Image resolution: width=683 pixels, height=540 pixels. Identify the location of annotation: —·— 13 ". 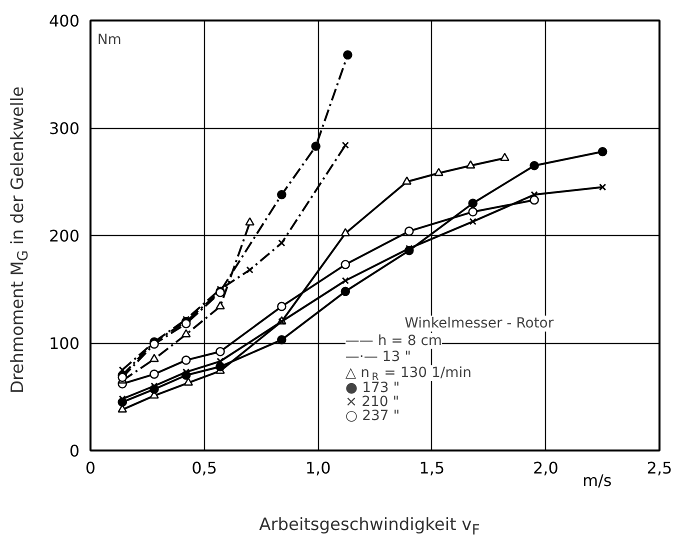
(378, 356).